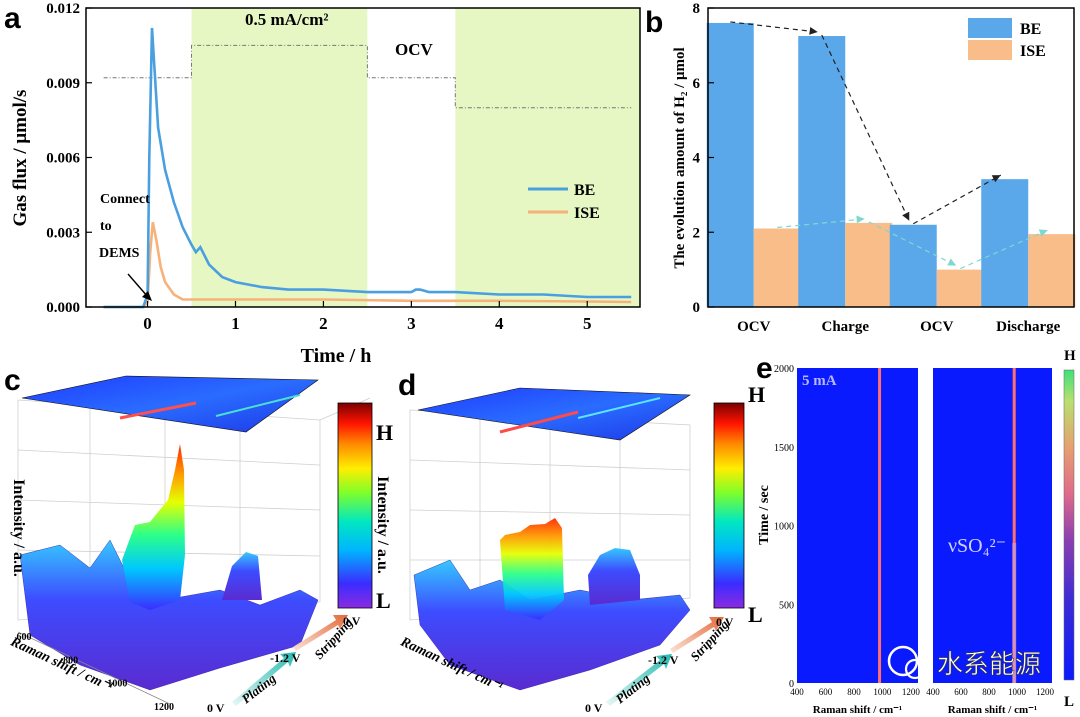 Image resolution: width=1080 pixels, height=717 pixels. Describe the element at coordinates (933, 692) in the screenshot. I see `x-tick-label: 400` at that location.